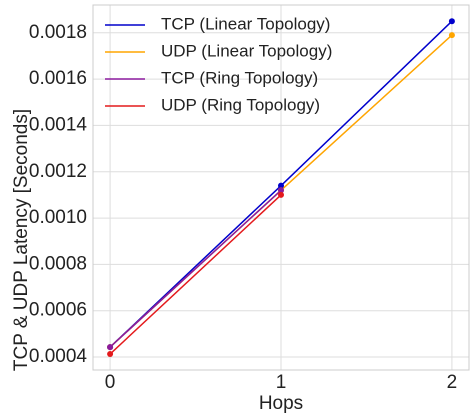 The image size is (474, 420). I want to click on x-tick-label: 2, so click(452, 382).